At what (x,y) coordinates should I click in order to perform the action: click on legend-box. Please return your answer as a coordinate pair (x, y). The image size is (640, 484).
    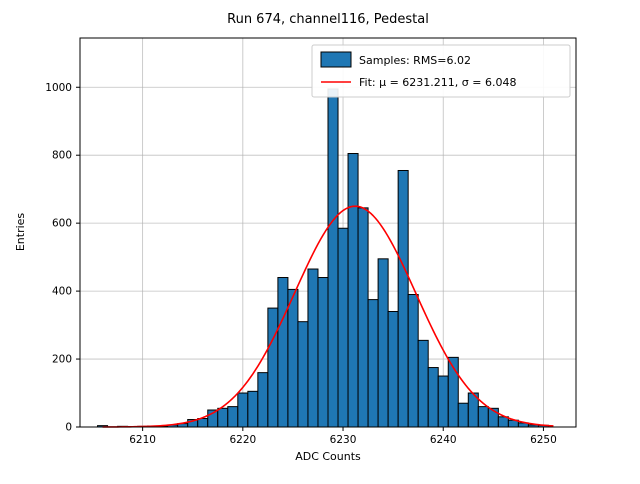
    Looking at the image, I should click on (441, 71).